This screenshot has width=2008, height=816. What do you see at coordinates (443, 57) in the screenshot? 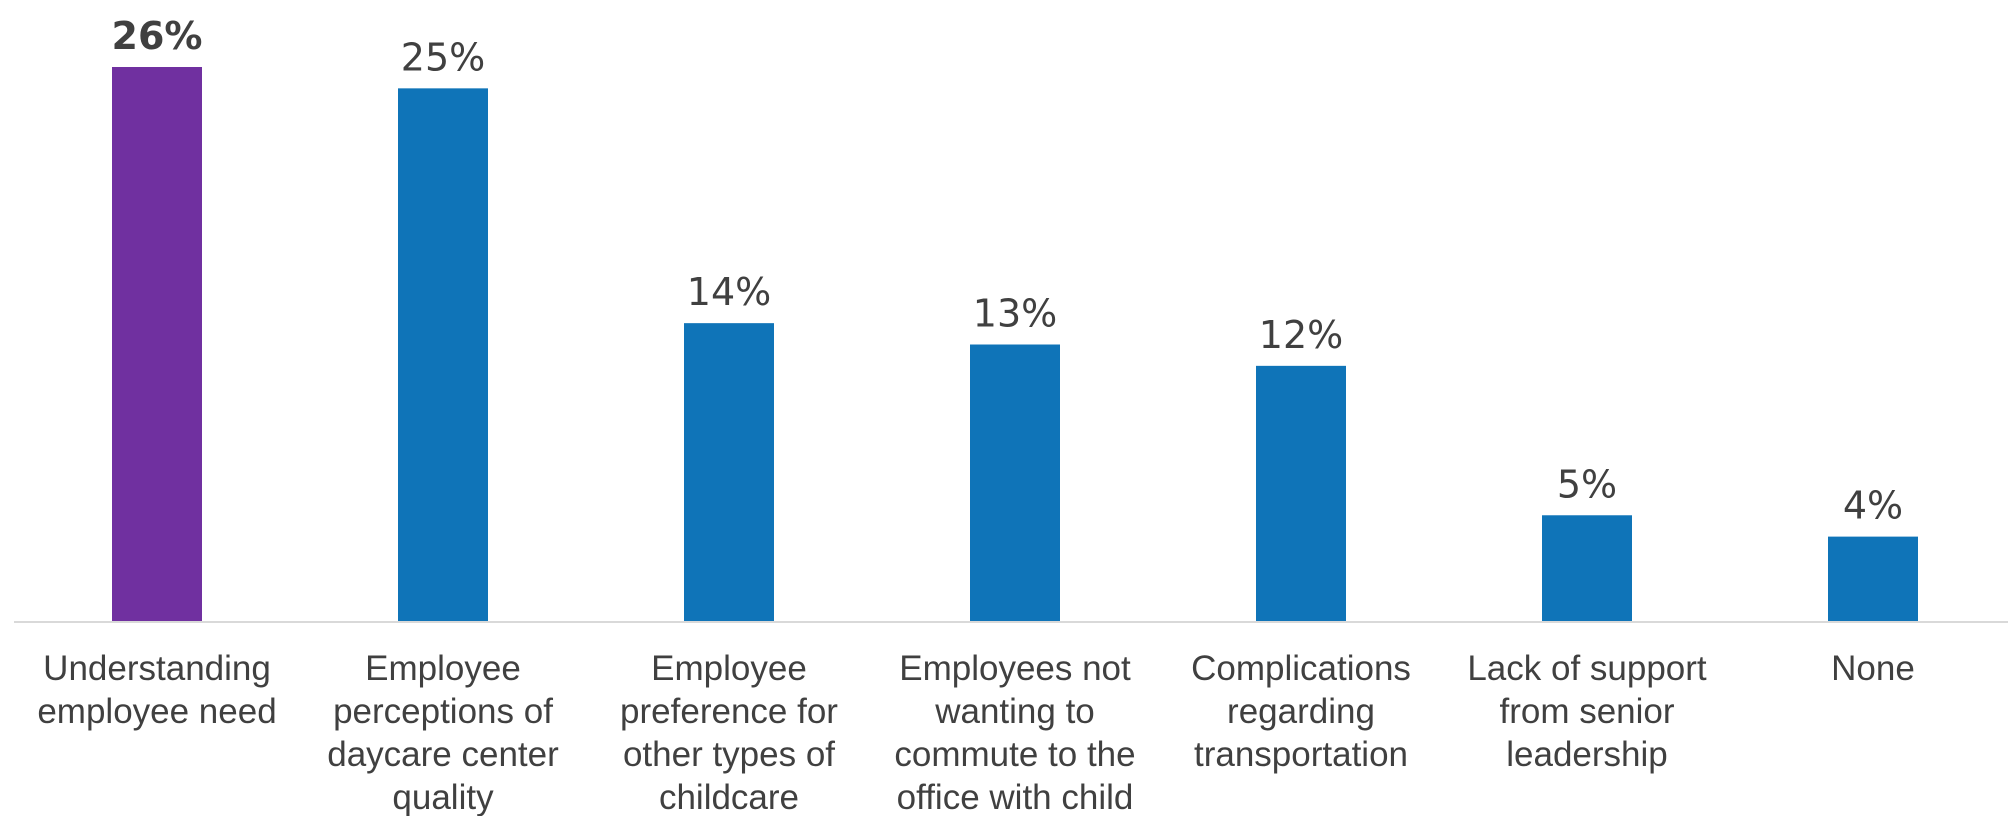
I see `value-label-2: 25%` at bounding box center [443, 57].